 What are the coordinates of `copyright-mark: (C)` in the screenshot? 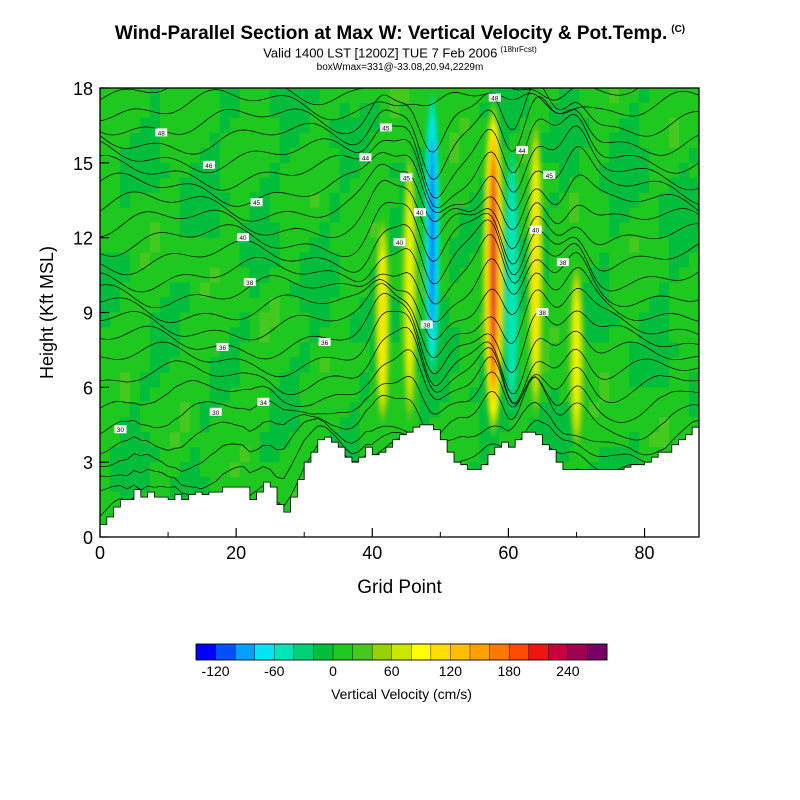 It's located at (678, 29).